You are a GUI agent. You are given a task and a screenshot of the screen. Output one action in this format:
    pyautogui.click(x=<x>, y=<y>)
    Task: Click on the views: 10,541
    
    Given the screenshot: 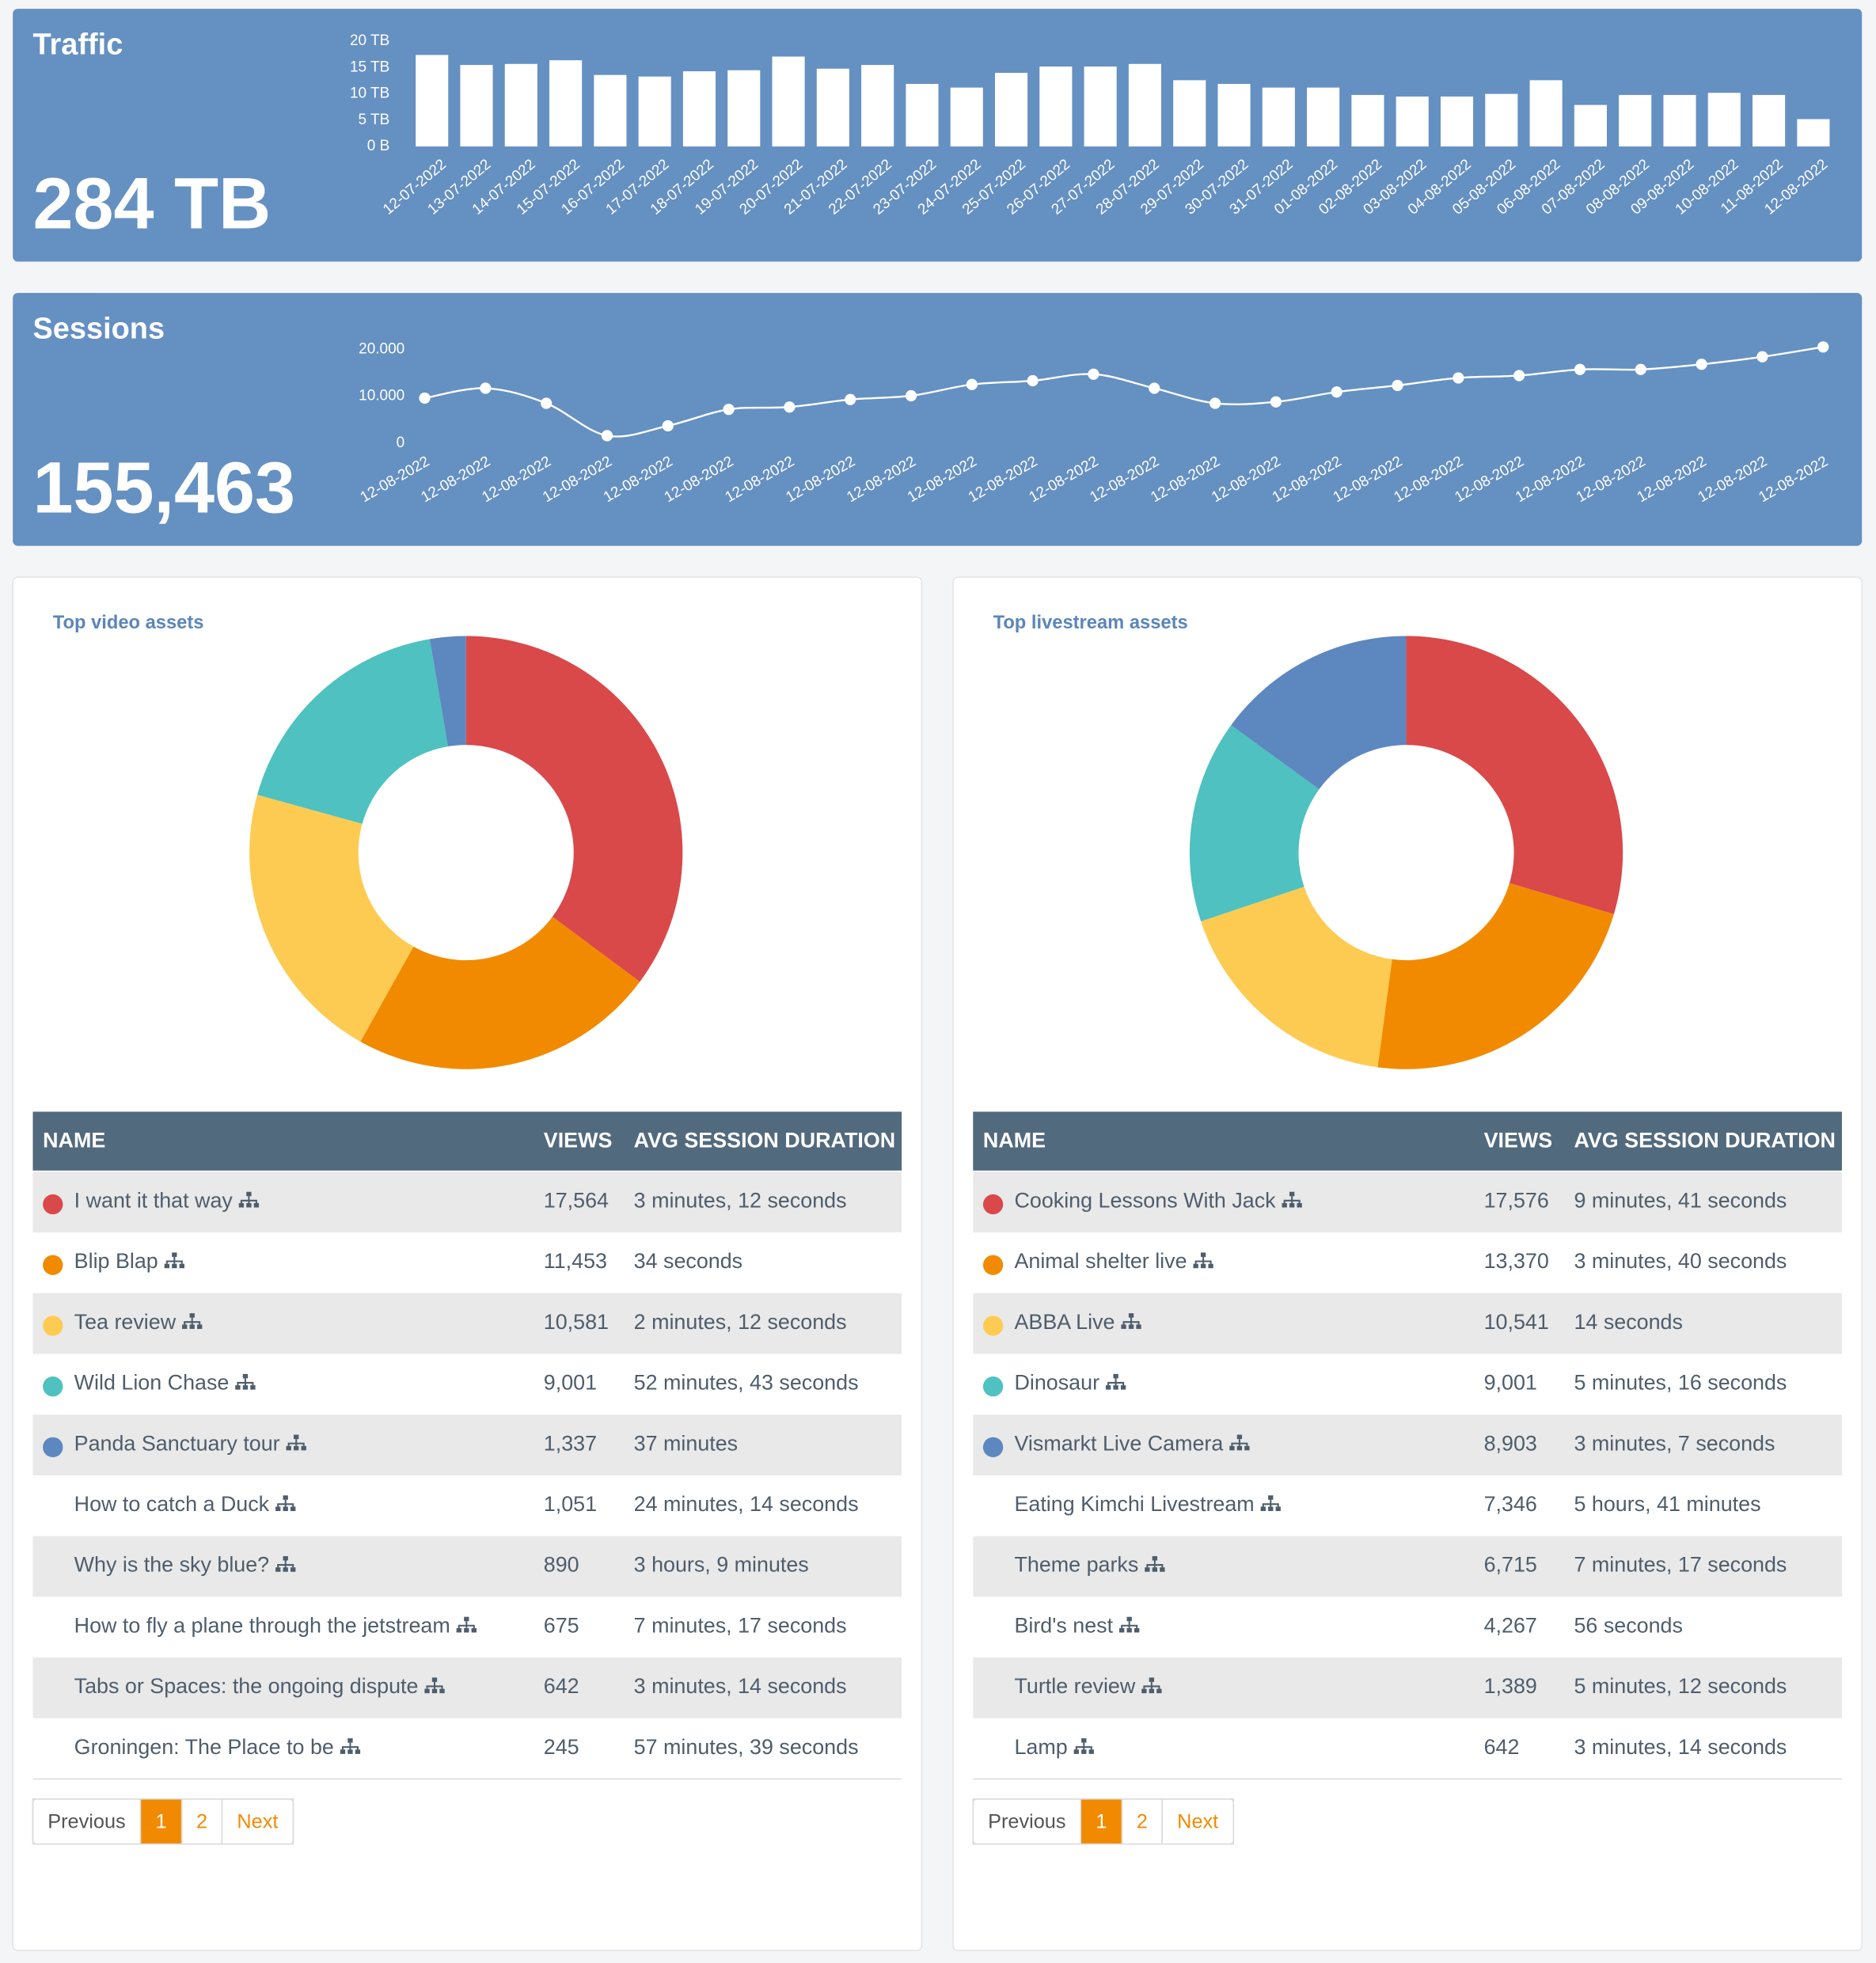 What is the action you would take?
    pyautogui.click(x=1516, y=1322)
    